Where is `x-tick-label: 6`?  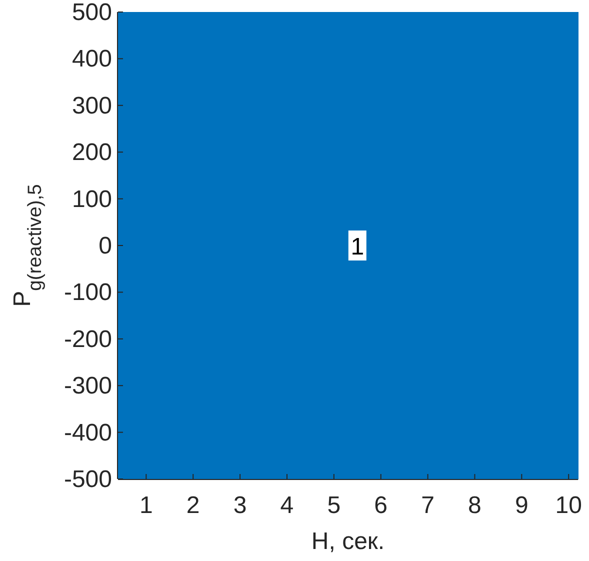
x-tick-label: 6 is located at coordinates (381, 505).